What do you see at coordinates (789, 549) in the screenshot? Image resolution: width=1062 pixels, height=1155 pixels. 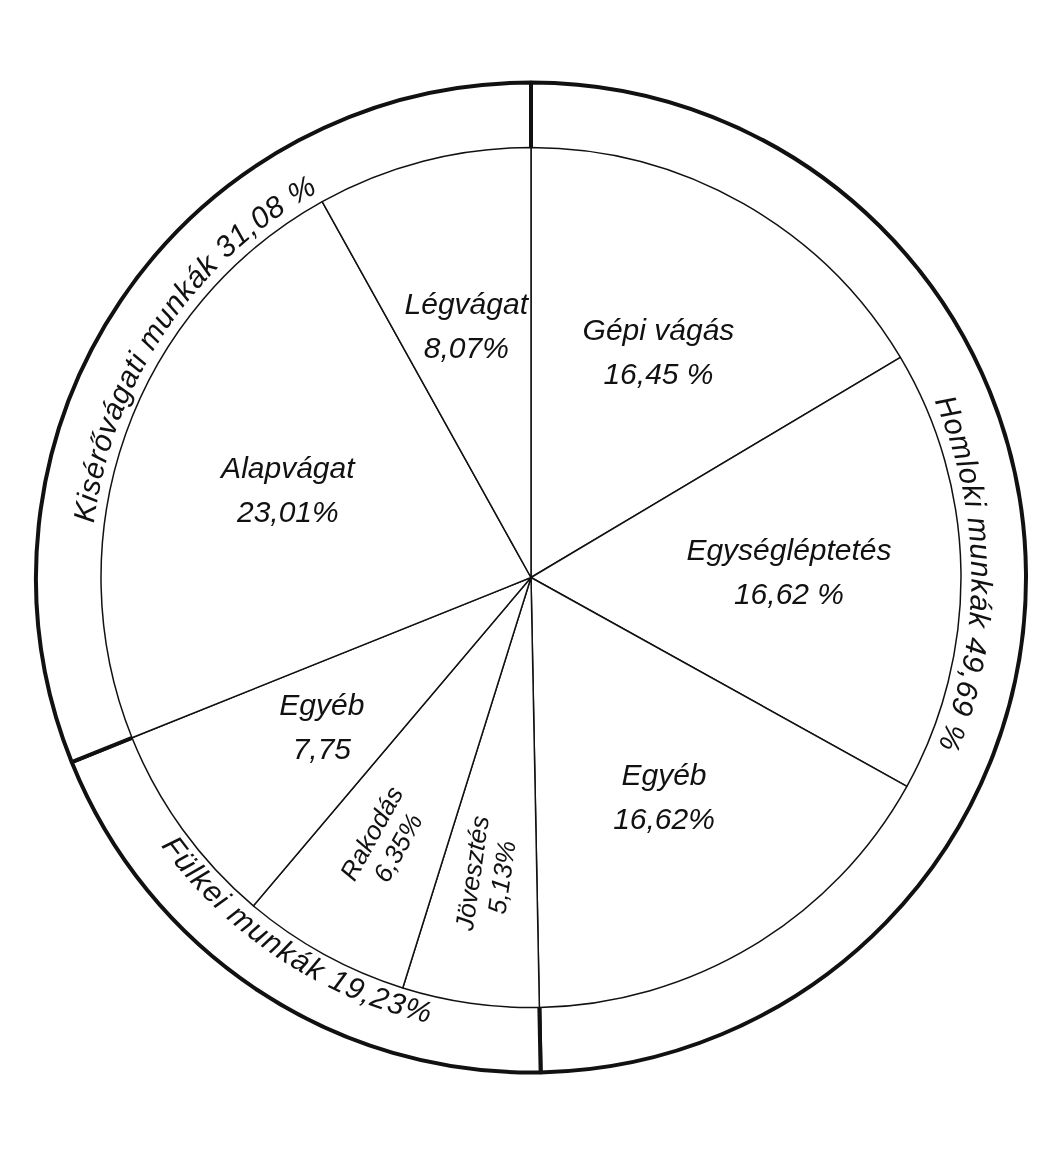 I see `slice-label: Egységléptetés` at bounding box center [789, 549].